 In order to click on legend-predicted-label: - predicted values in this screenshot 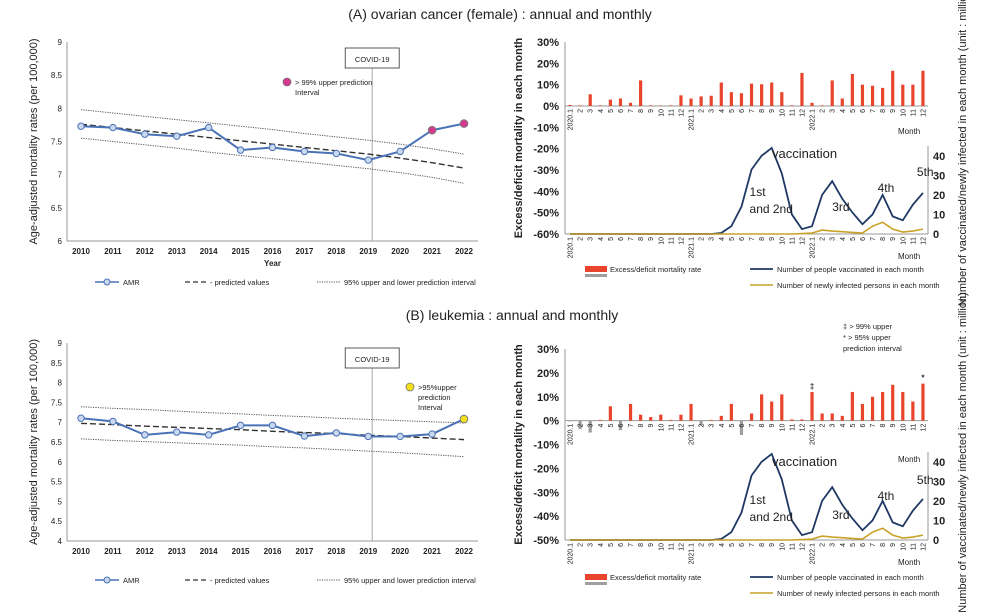, I will do `click(239, 580)`.